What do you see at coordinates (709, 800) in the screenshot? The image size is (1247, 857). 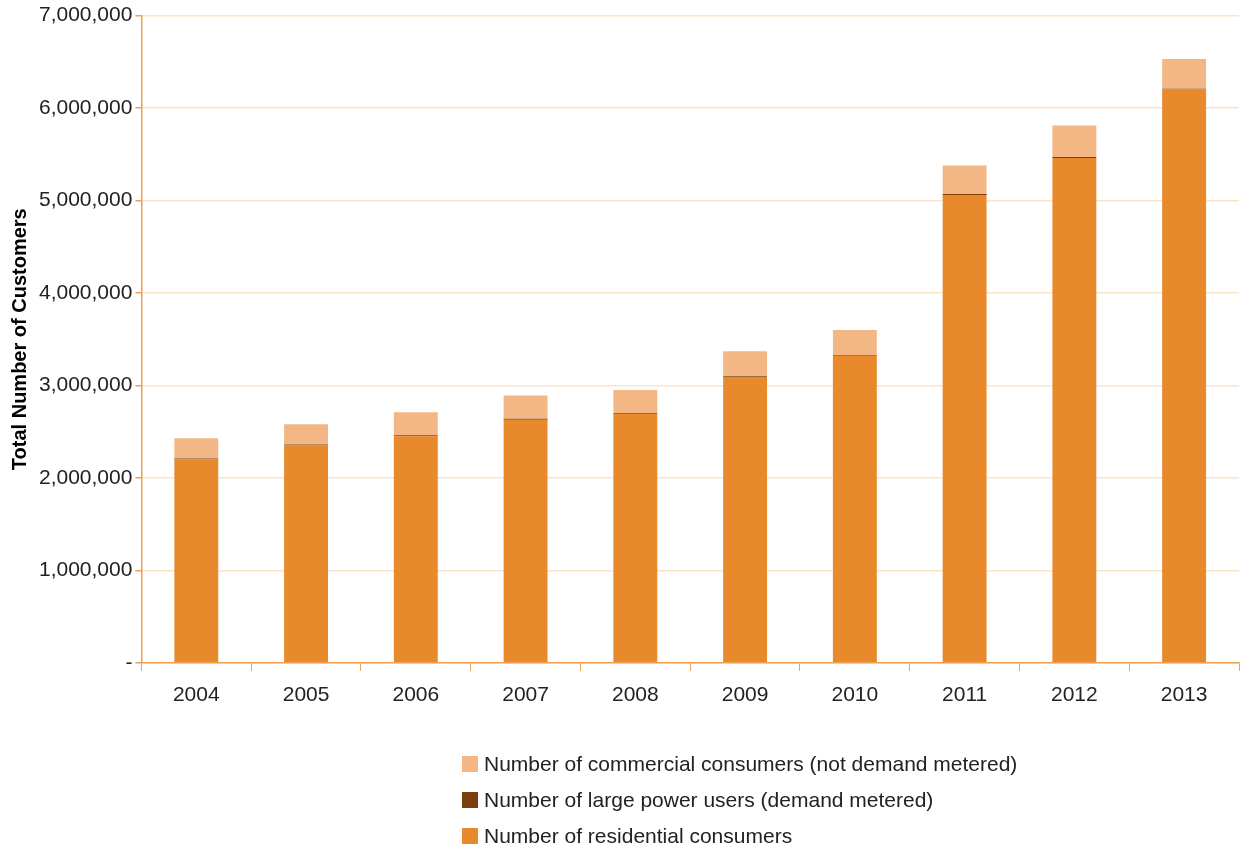 I see `legend-label: Number of large power users (demand metered)` at bounding box center [709, 800].